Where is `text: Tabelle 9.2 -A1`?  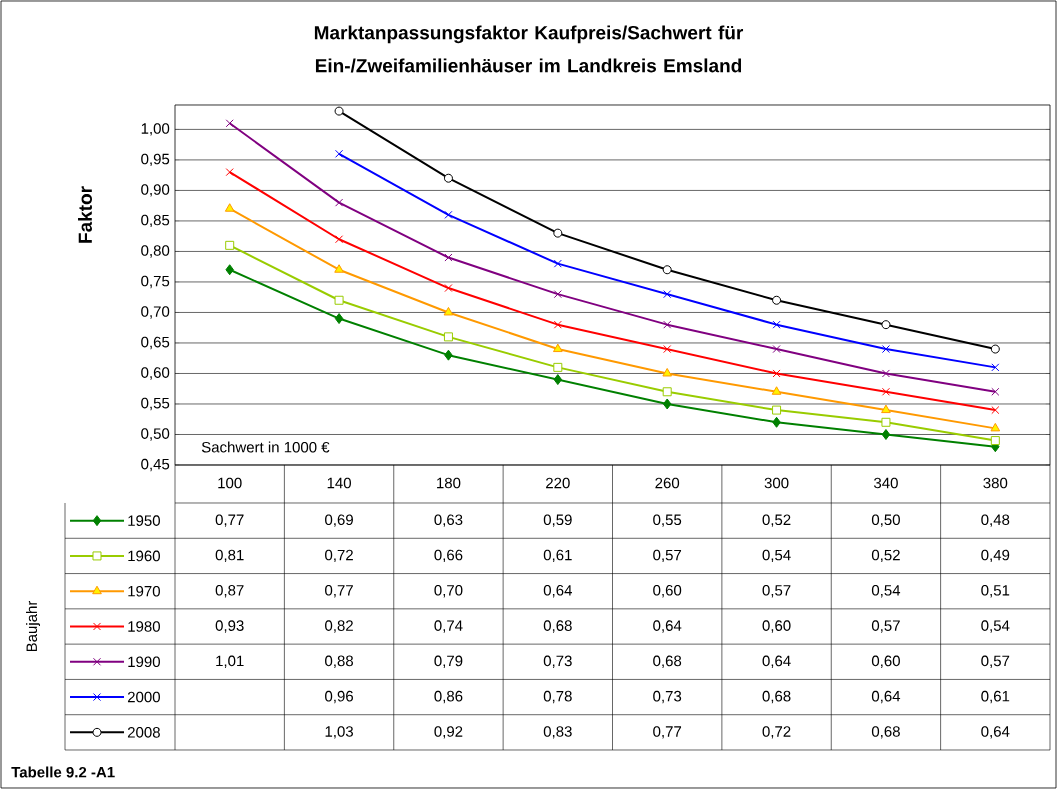
text: Tabelle 9.2 -A1 is located at coordinates (63, 772).